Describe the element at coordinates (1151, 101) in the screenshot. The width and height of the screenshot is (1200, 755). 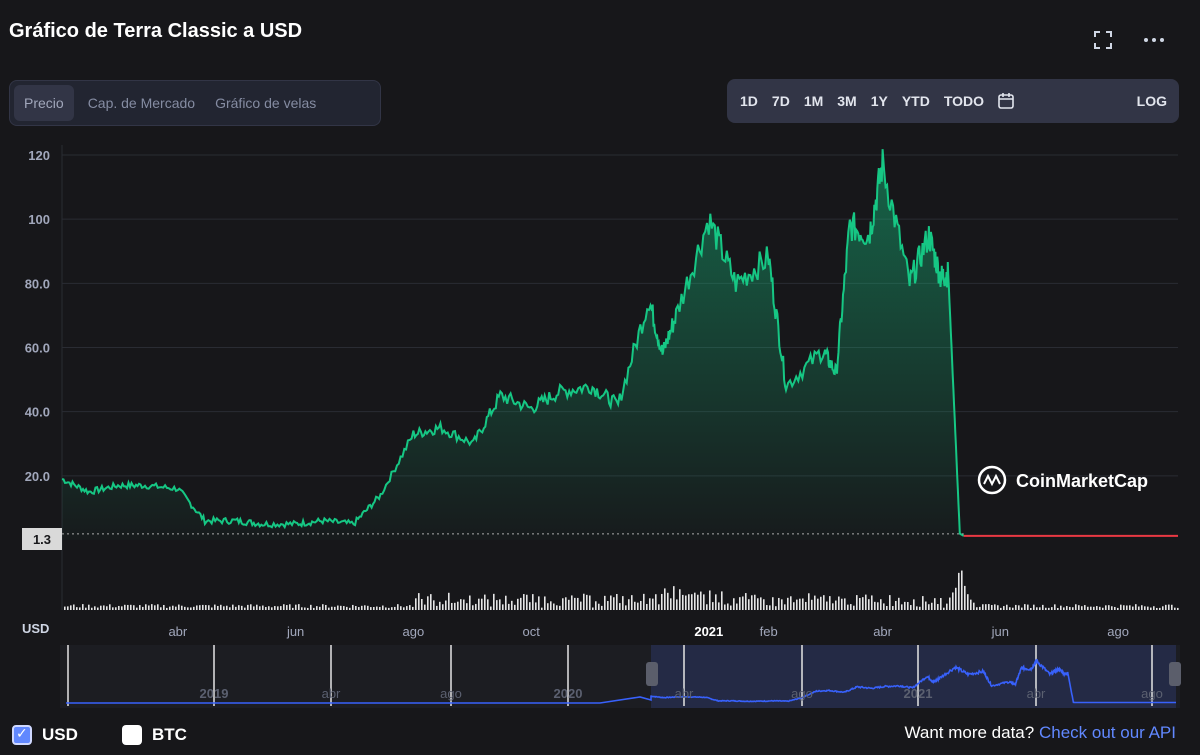
I see `log-scale-toggle: LOG` at that location.